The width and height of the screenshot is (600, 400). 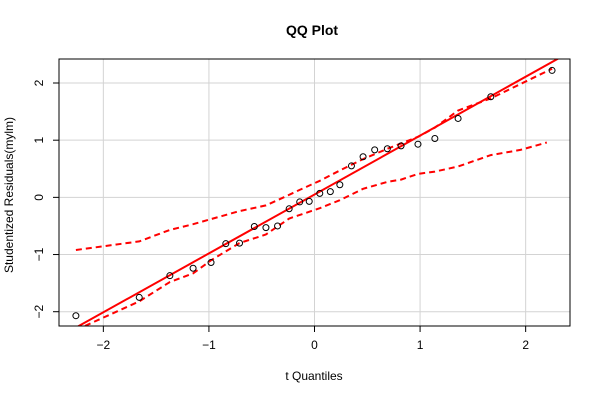 I want to click on x-tick-label-3: 1, so click(x=420, y=345).